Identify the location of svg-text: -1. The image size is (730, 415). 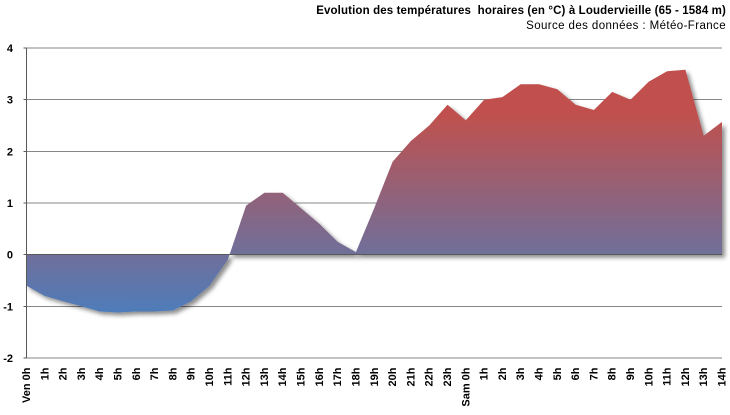
(8, 307).